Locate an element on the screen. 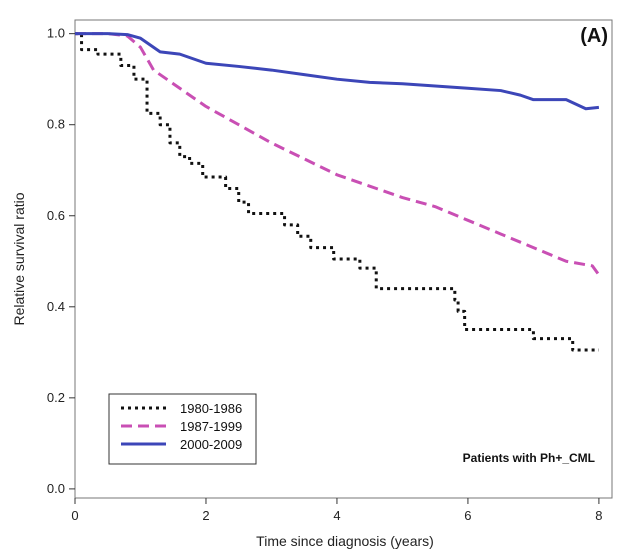  x-tick-label: 2 is located at coordinates (205, 515).